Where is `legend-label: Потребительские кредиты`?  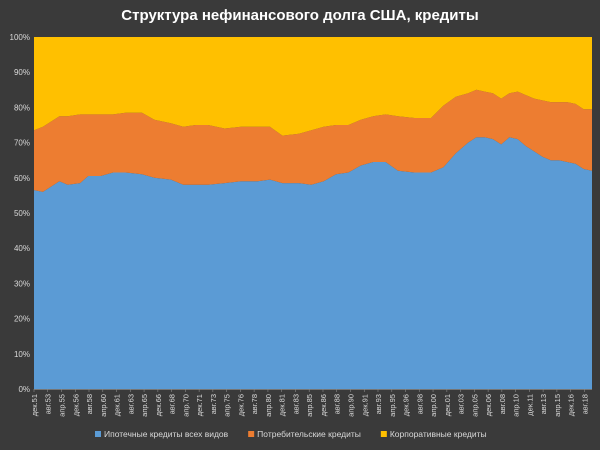 legend-label: Потребительские кредиты is located at coordinates (309, 434).